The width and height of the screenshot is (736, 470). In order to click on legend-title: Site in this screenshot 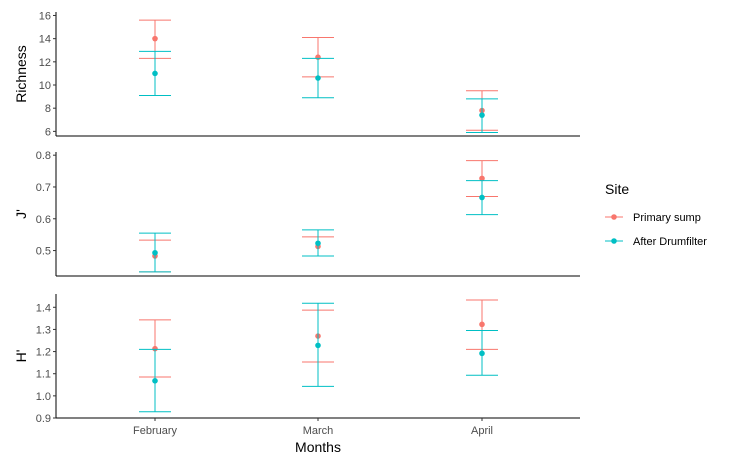, I will do `click(617, 189)`.